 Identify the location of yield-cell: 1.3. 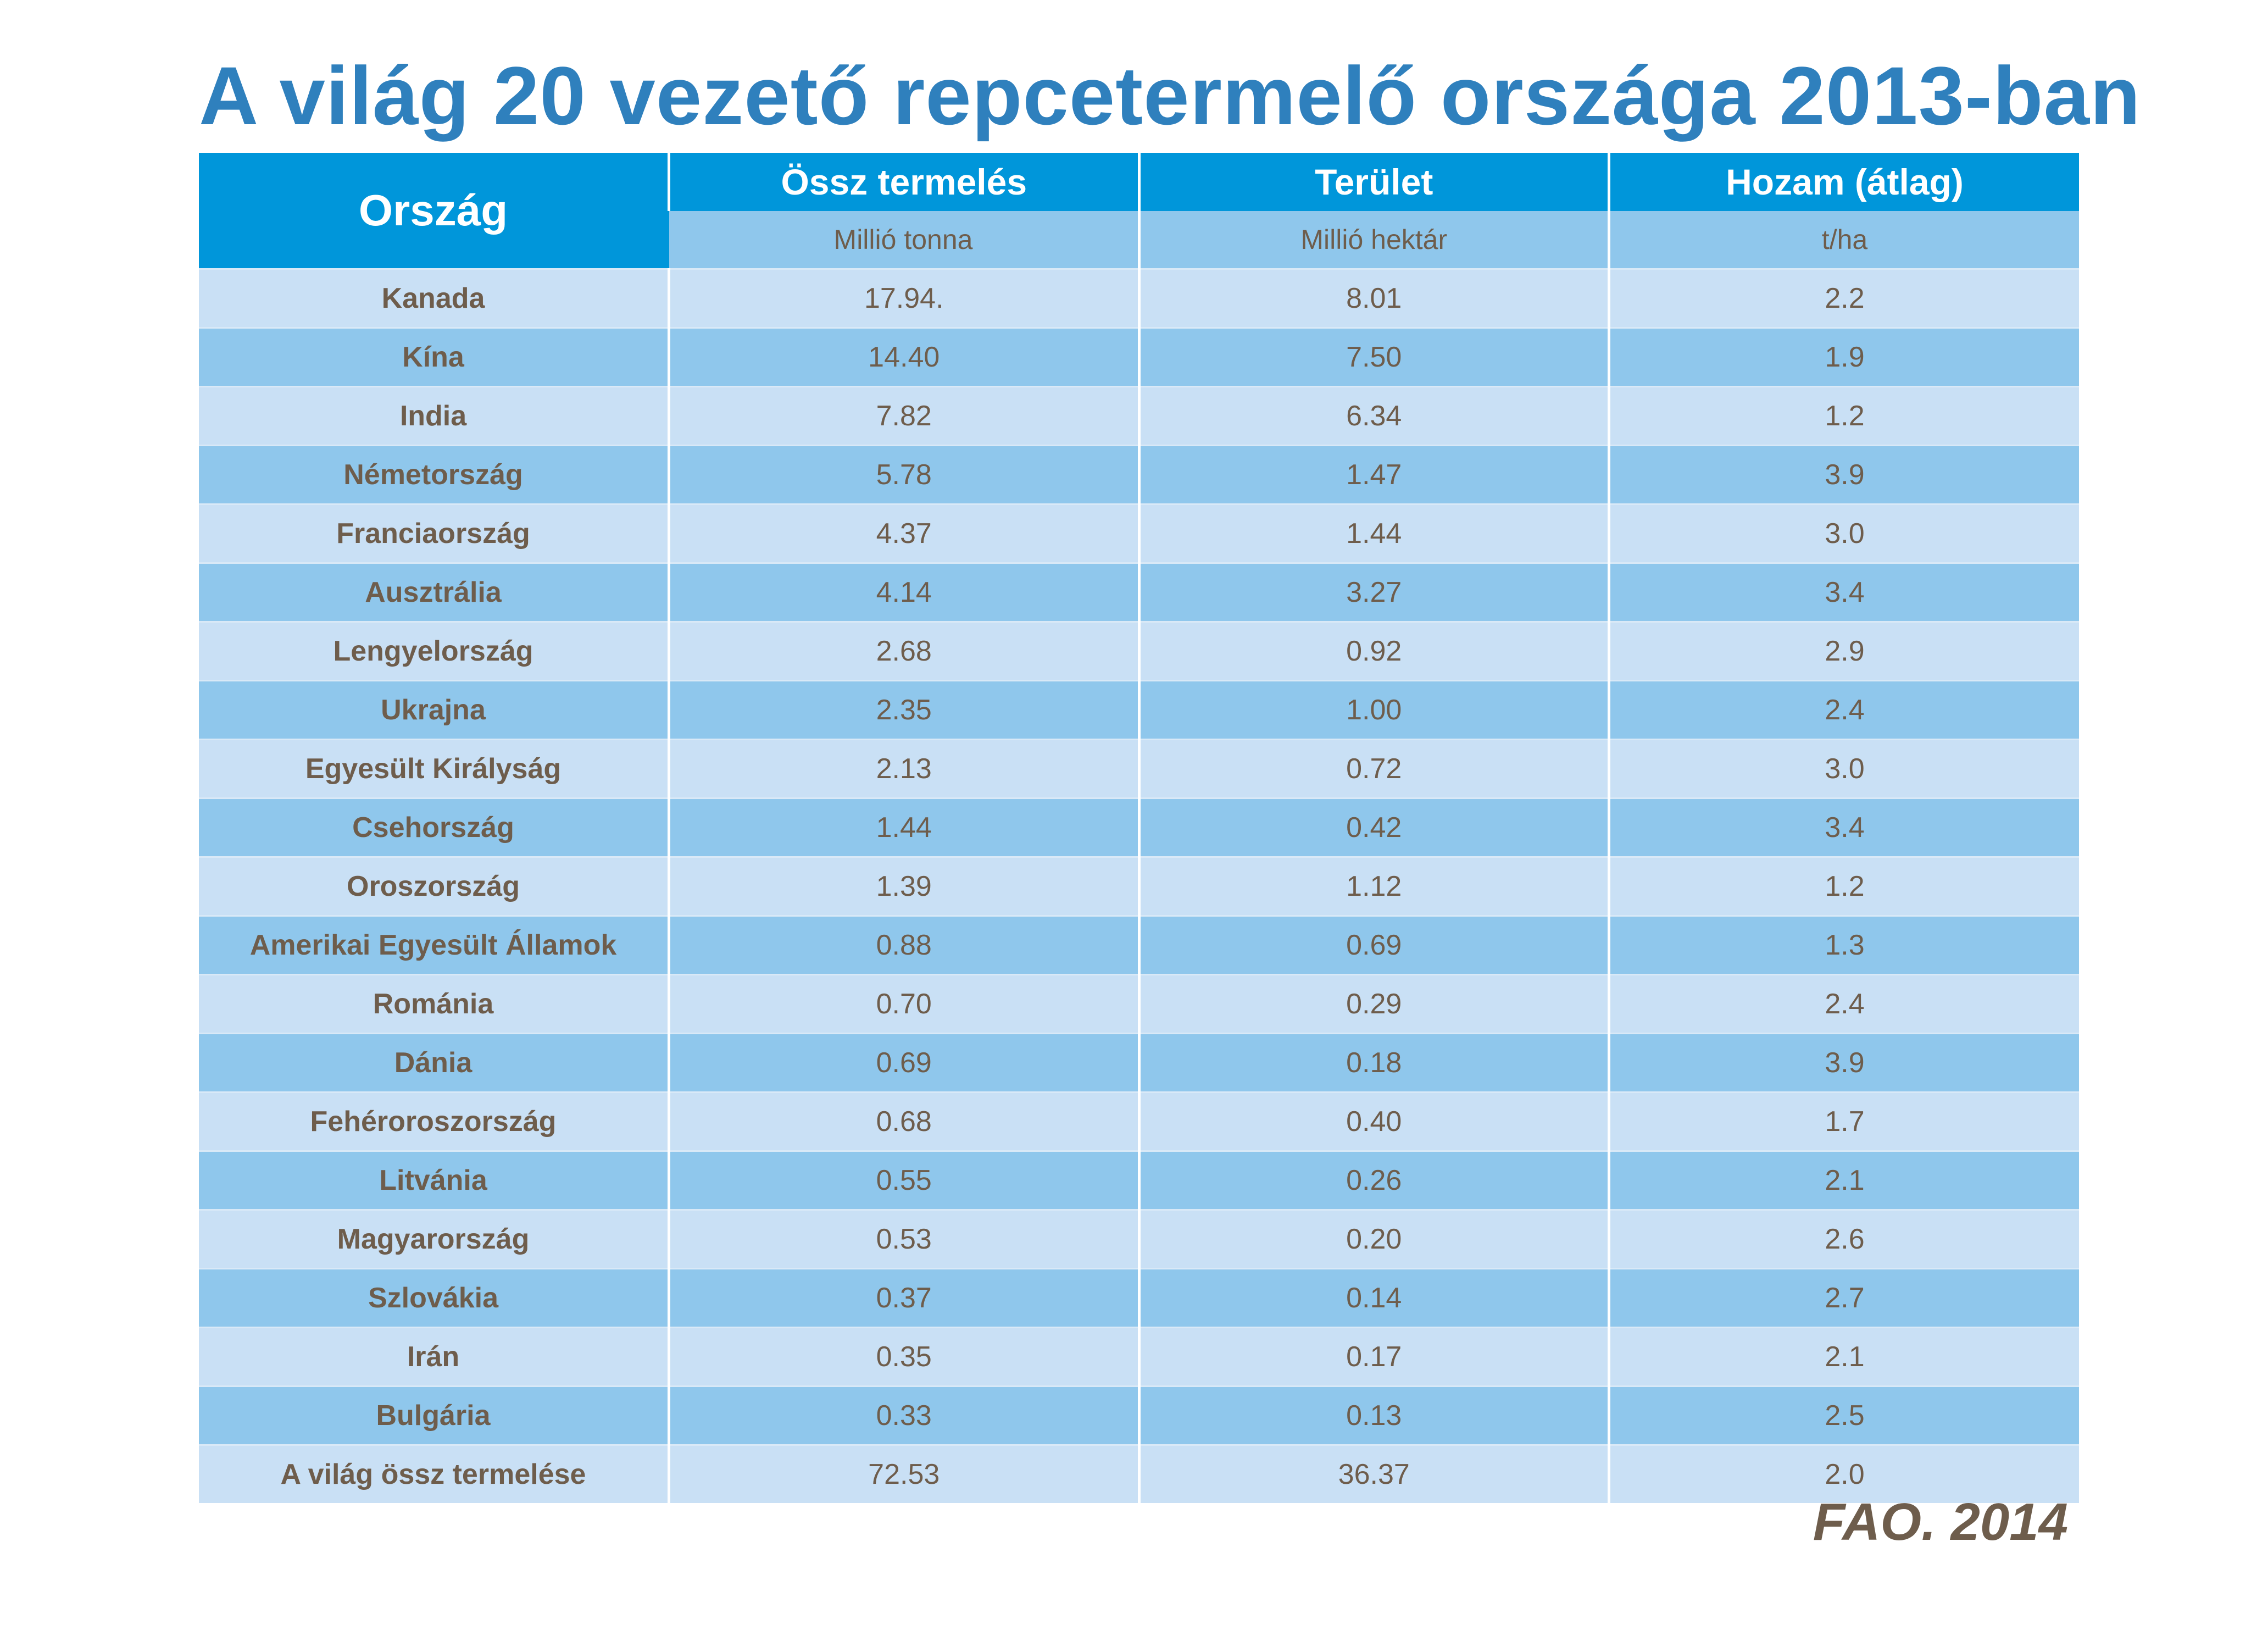
(1843, 945).